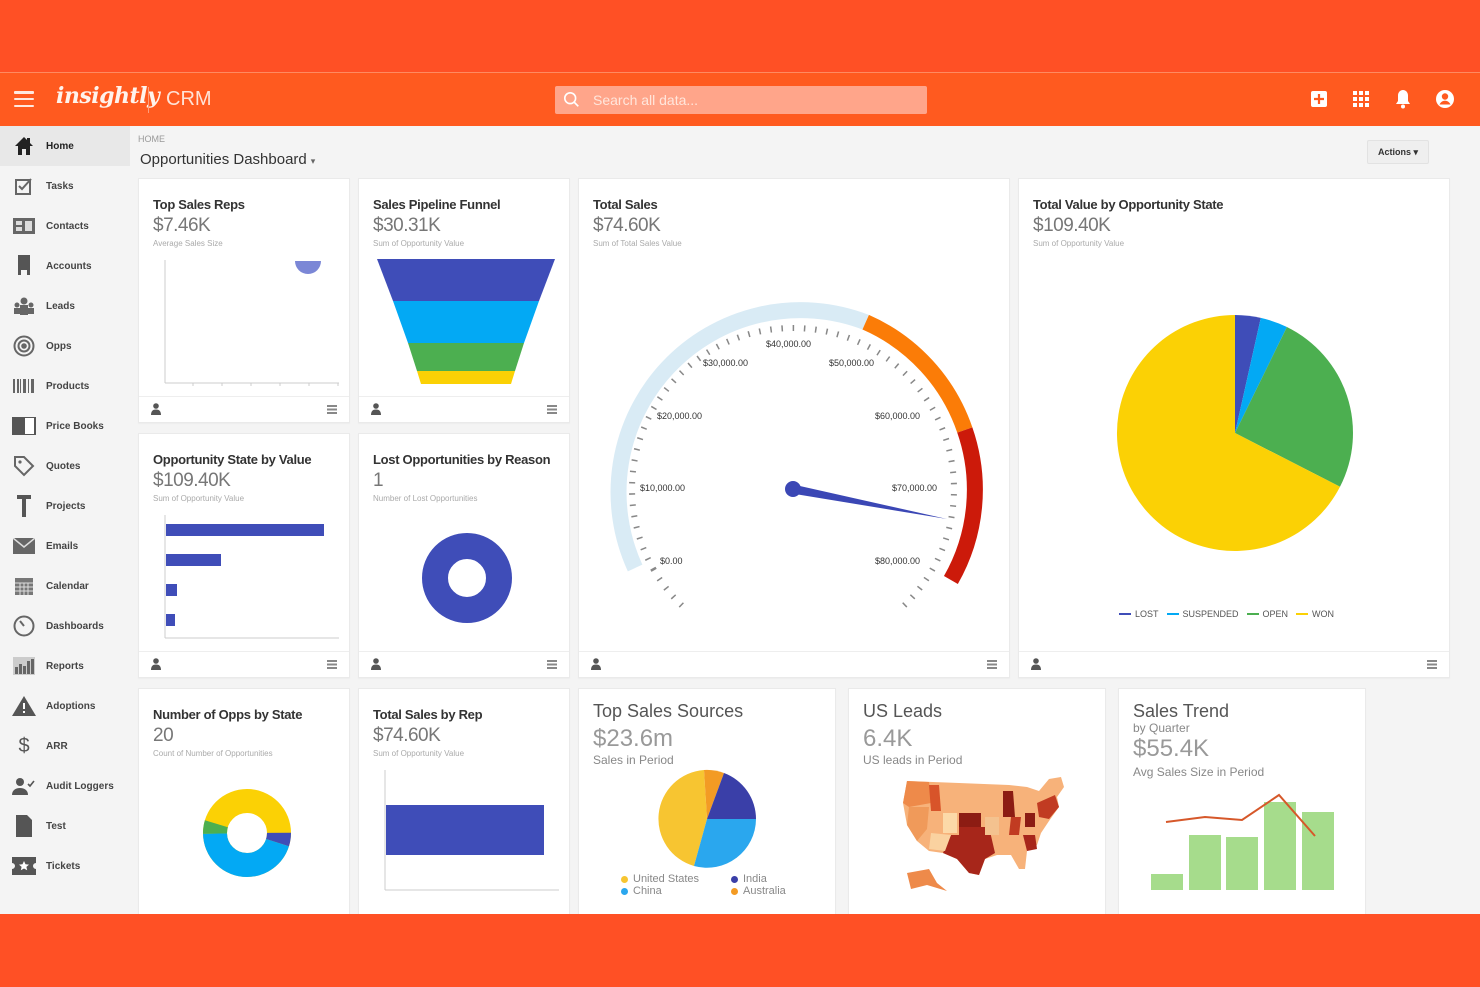  I want to click on card-title: Total Sales by Rep, so click(428, 714).